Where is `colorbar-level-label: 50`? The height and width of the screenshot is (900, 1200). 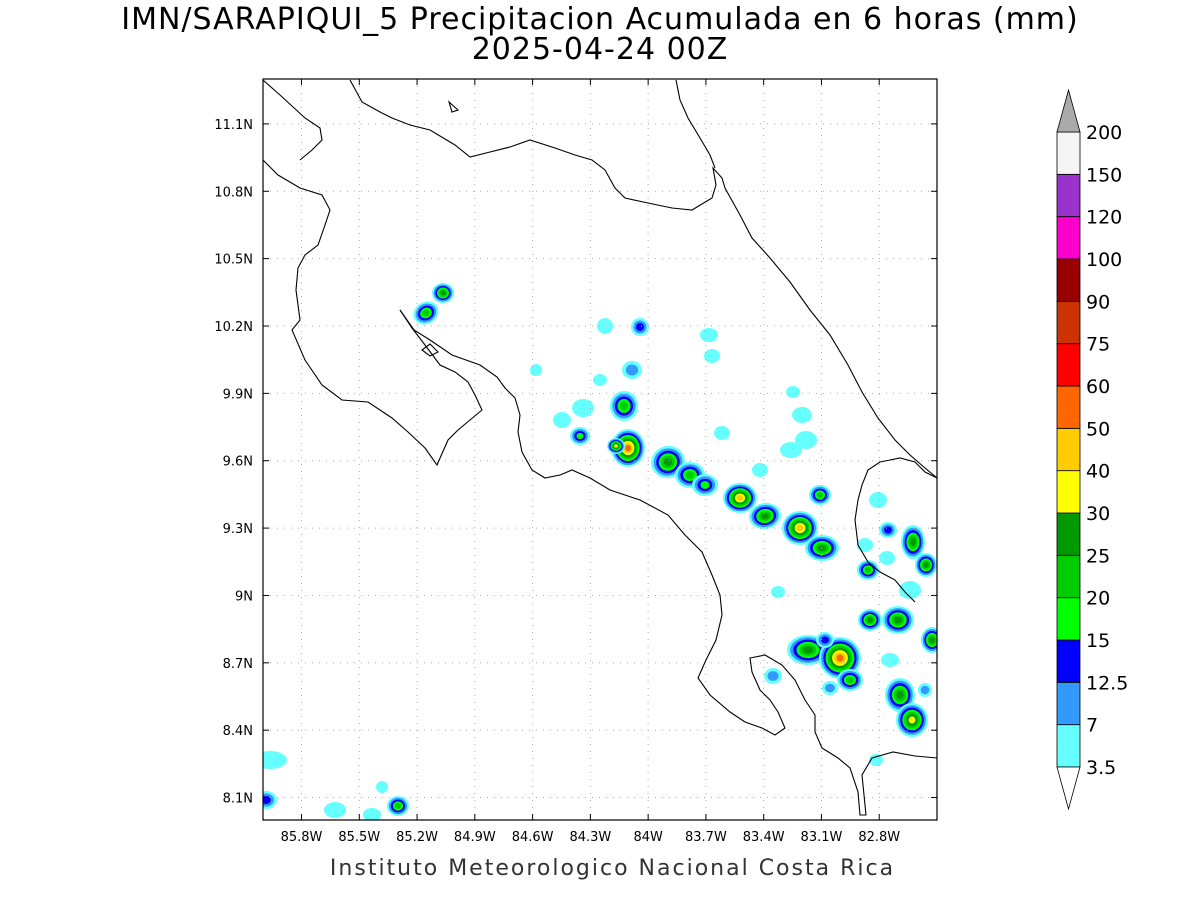
colorbar-level-label: 50 is located at coordinates (1098, 429).